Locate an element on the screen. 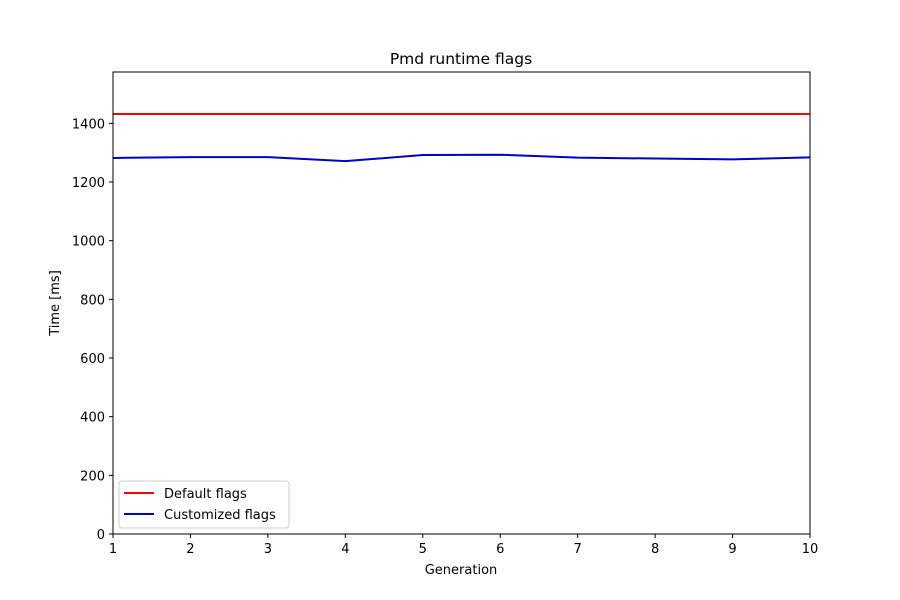 This screenshot has height=600, width=900. x-tick-label: 7 is located at coordinates (578, 549).